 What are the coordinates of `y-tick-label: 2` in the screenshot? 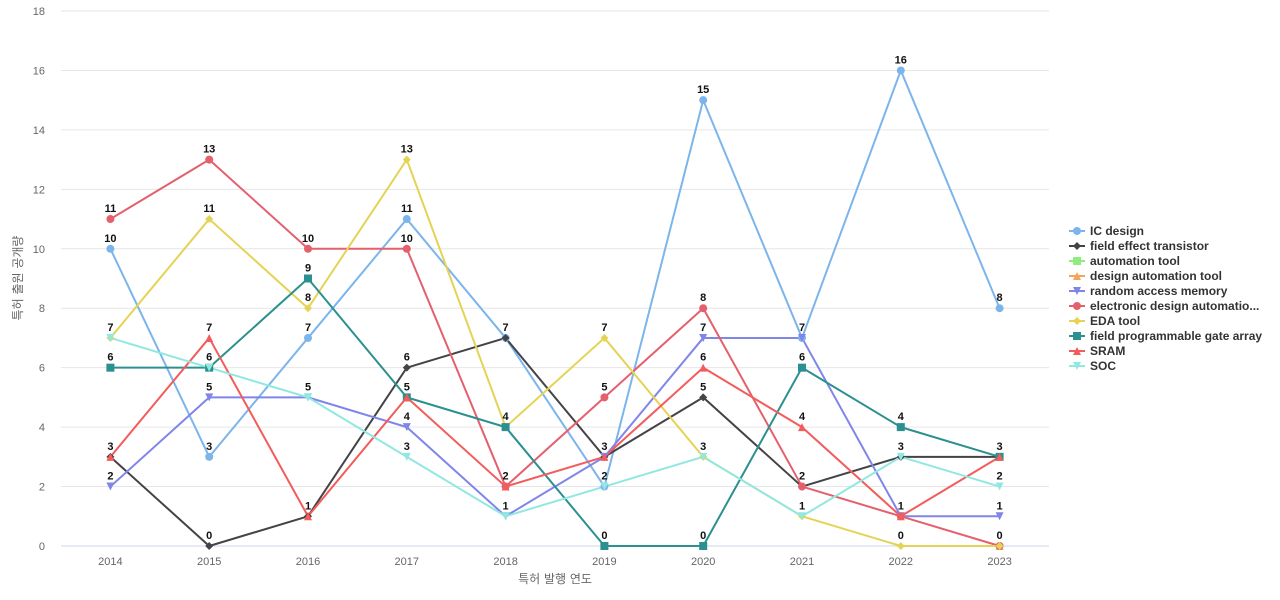 It's located at (42, 488).